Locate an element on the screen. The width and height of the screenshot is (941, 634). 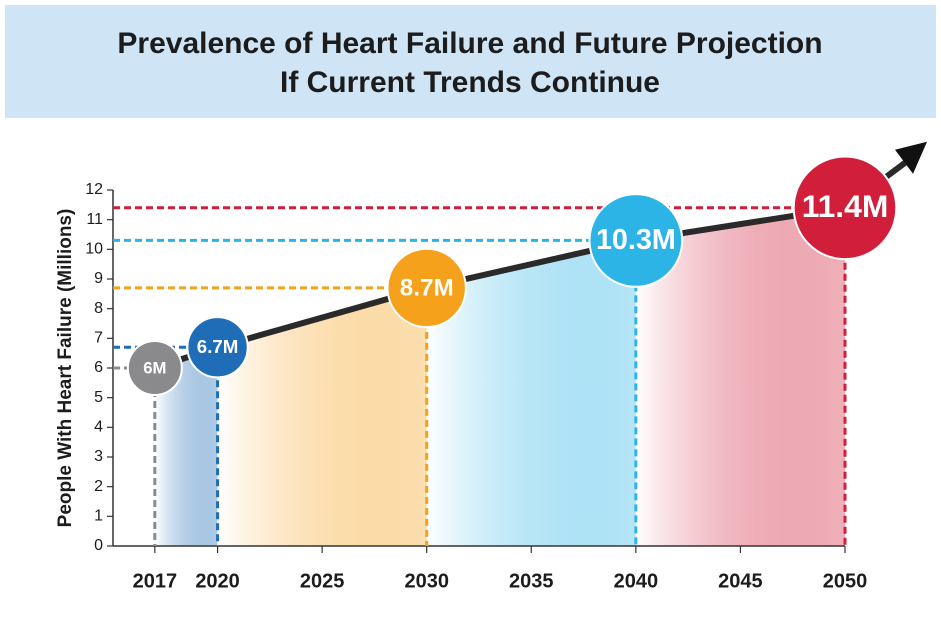
x-tick-label: 2040 is located at coordinates (636, 581).